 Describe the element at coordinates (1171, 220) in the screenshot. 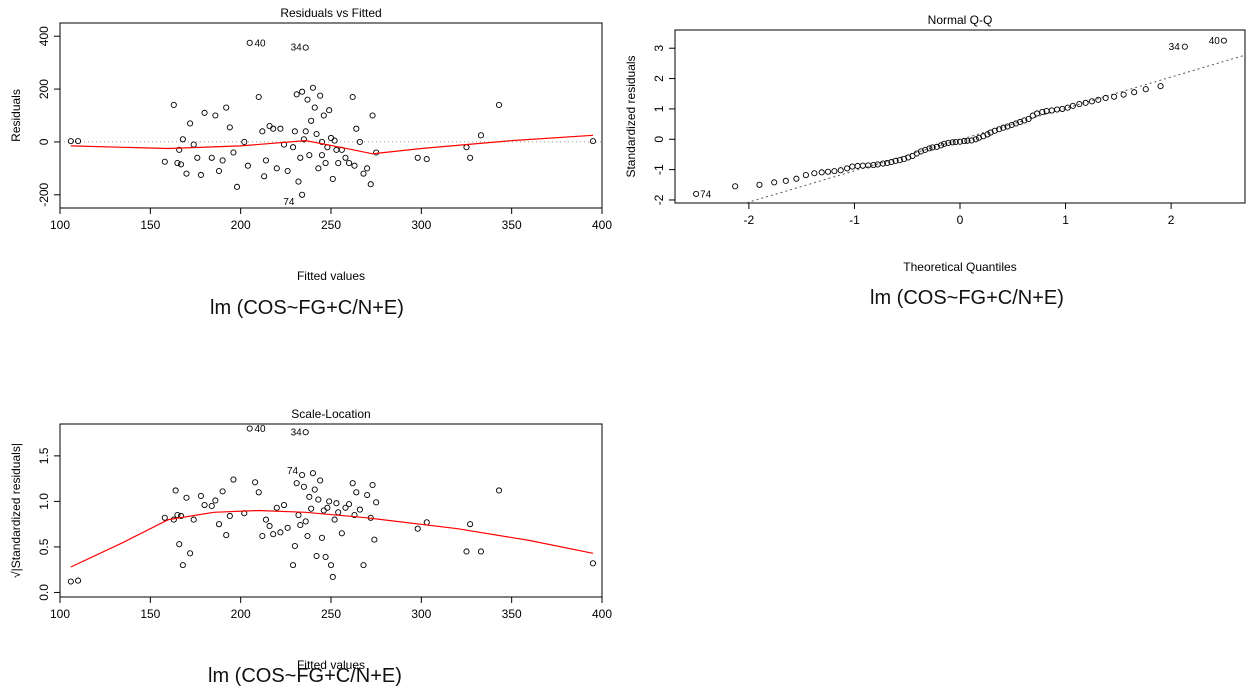

I see `x-tick-label: 2` at that location.